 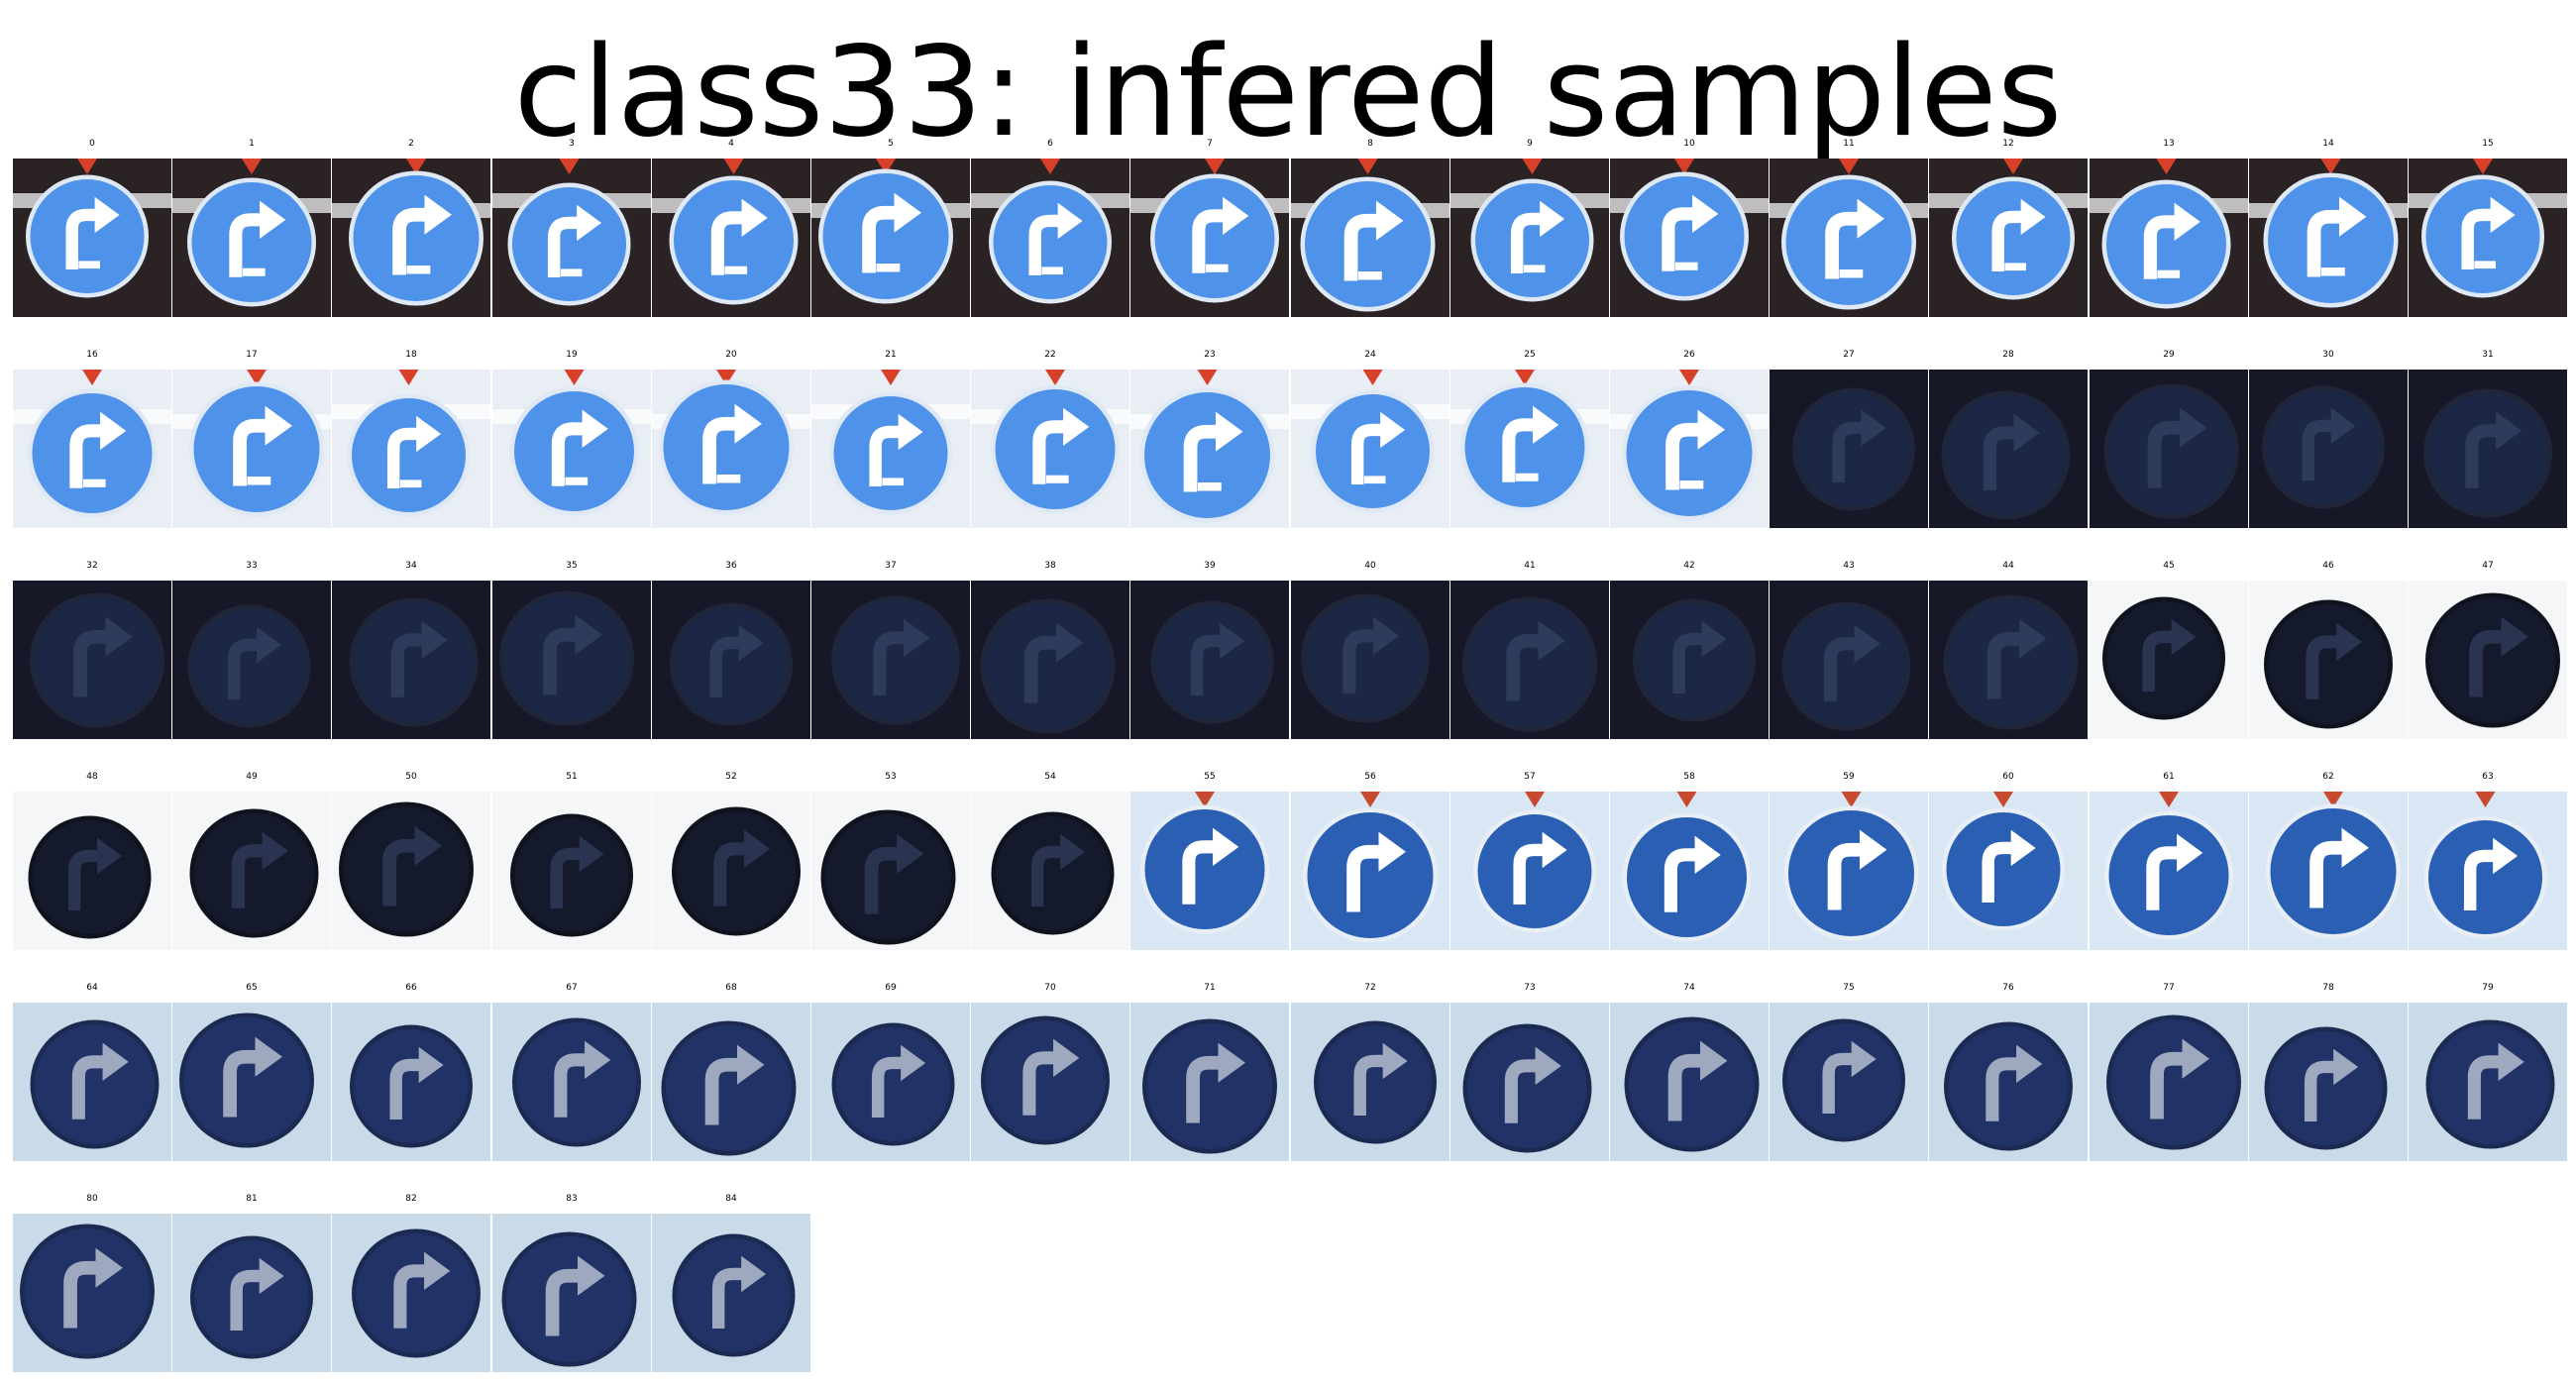 What do you see at coordinates (2488, 225) in the screenshot?
I see `sample-cell: 15` at bounding box center [2488, 225].